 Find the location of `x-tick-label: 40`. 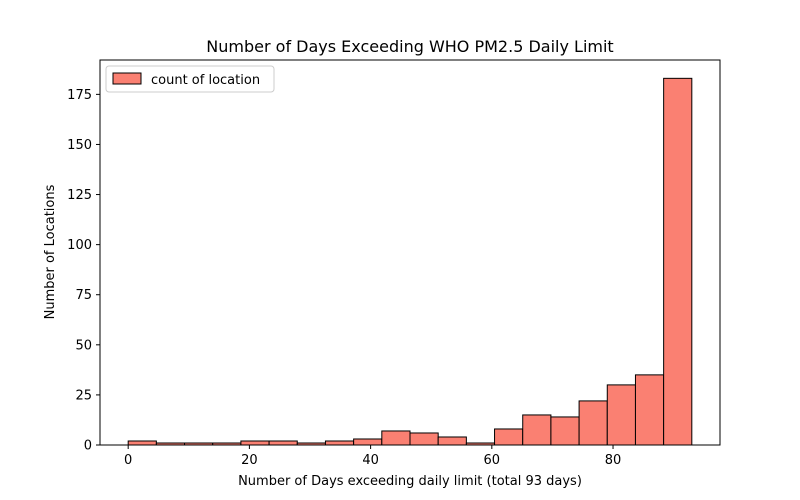

x-tick-label: 40 is located at coordinates (370, 460).